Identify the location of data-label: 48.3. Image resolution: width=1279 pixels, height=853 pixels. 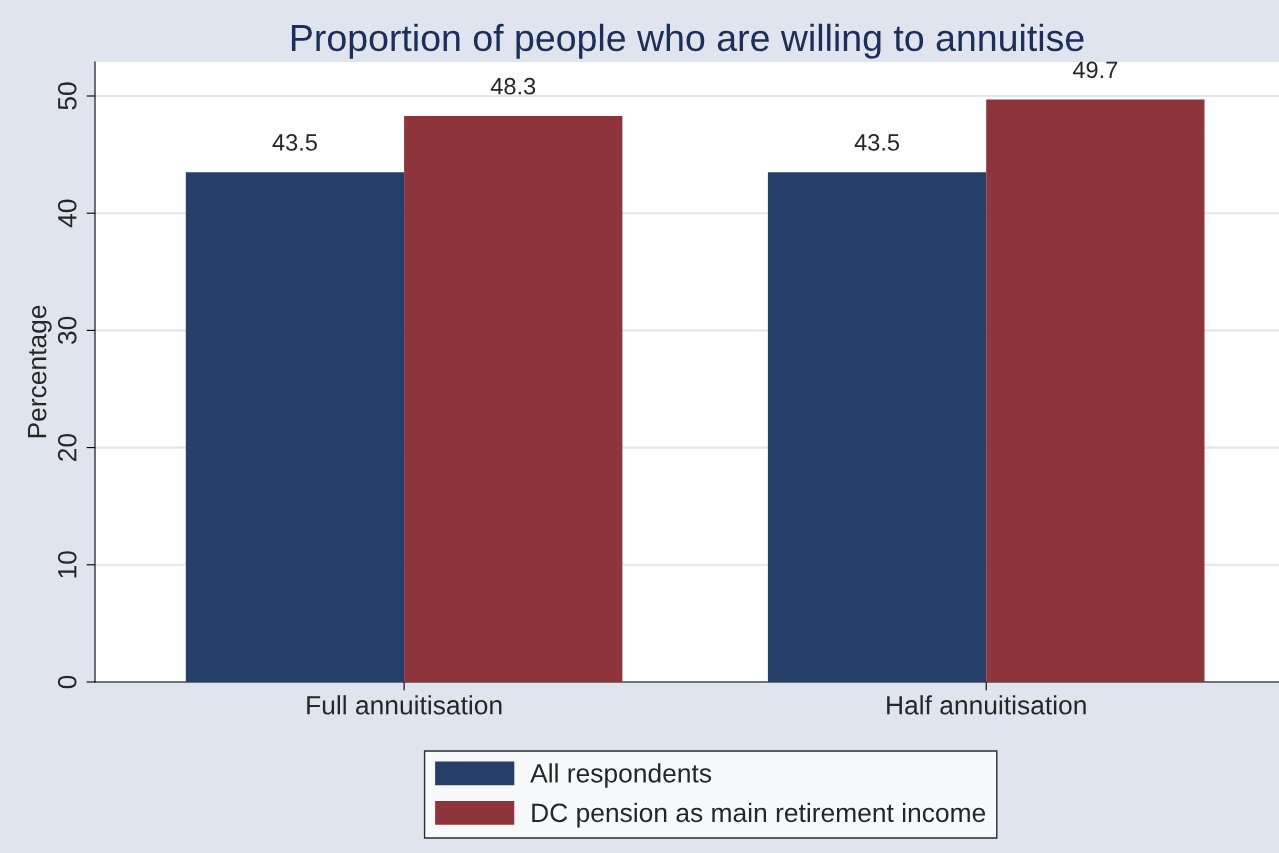
(513, 86).